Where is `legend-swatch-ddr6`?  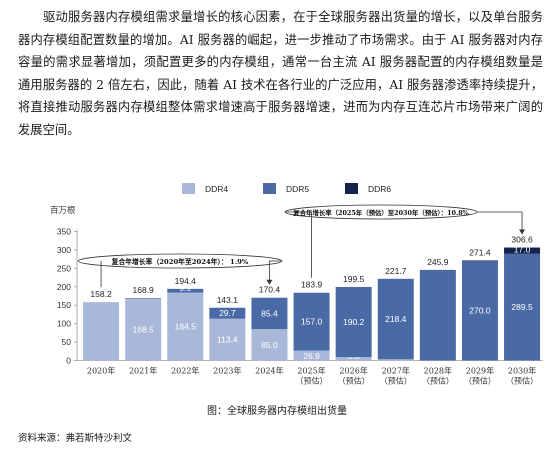
legend-swatch-ddr6 is located at coordinates (351, 188).